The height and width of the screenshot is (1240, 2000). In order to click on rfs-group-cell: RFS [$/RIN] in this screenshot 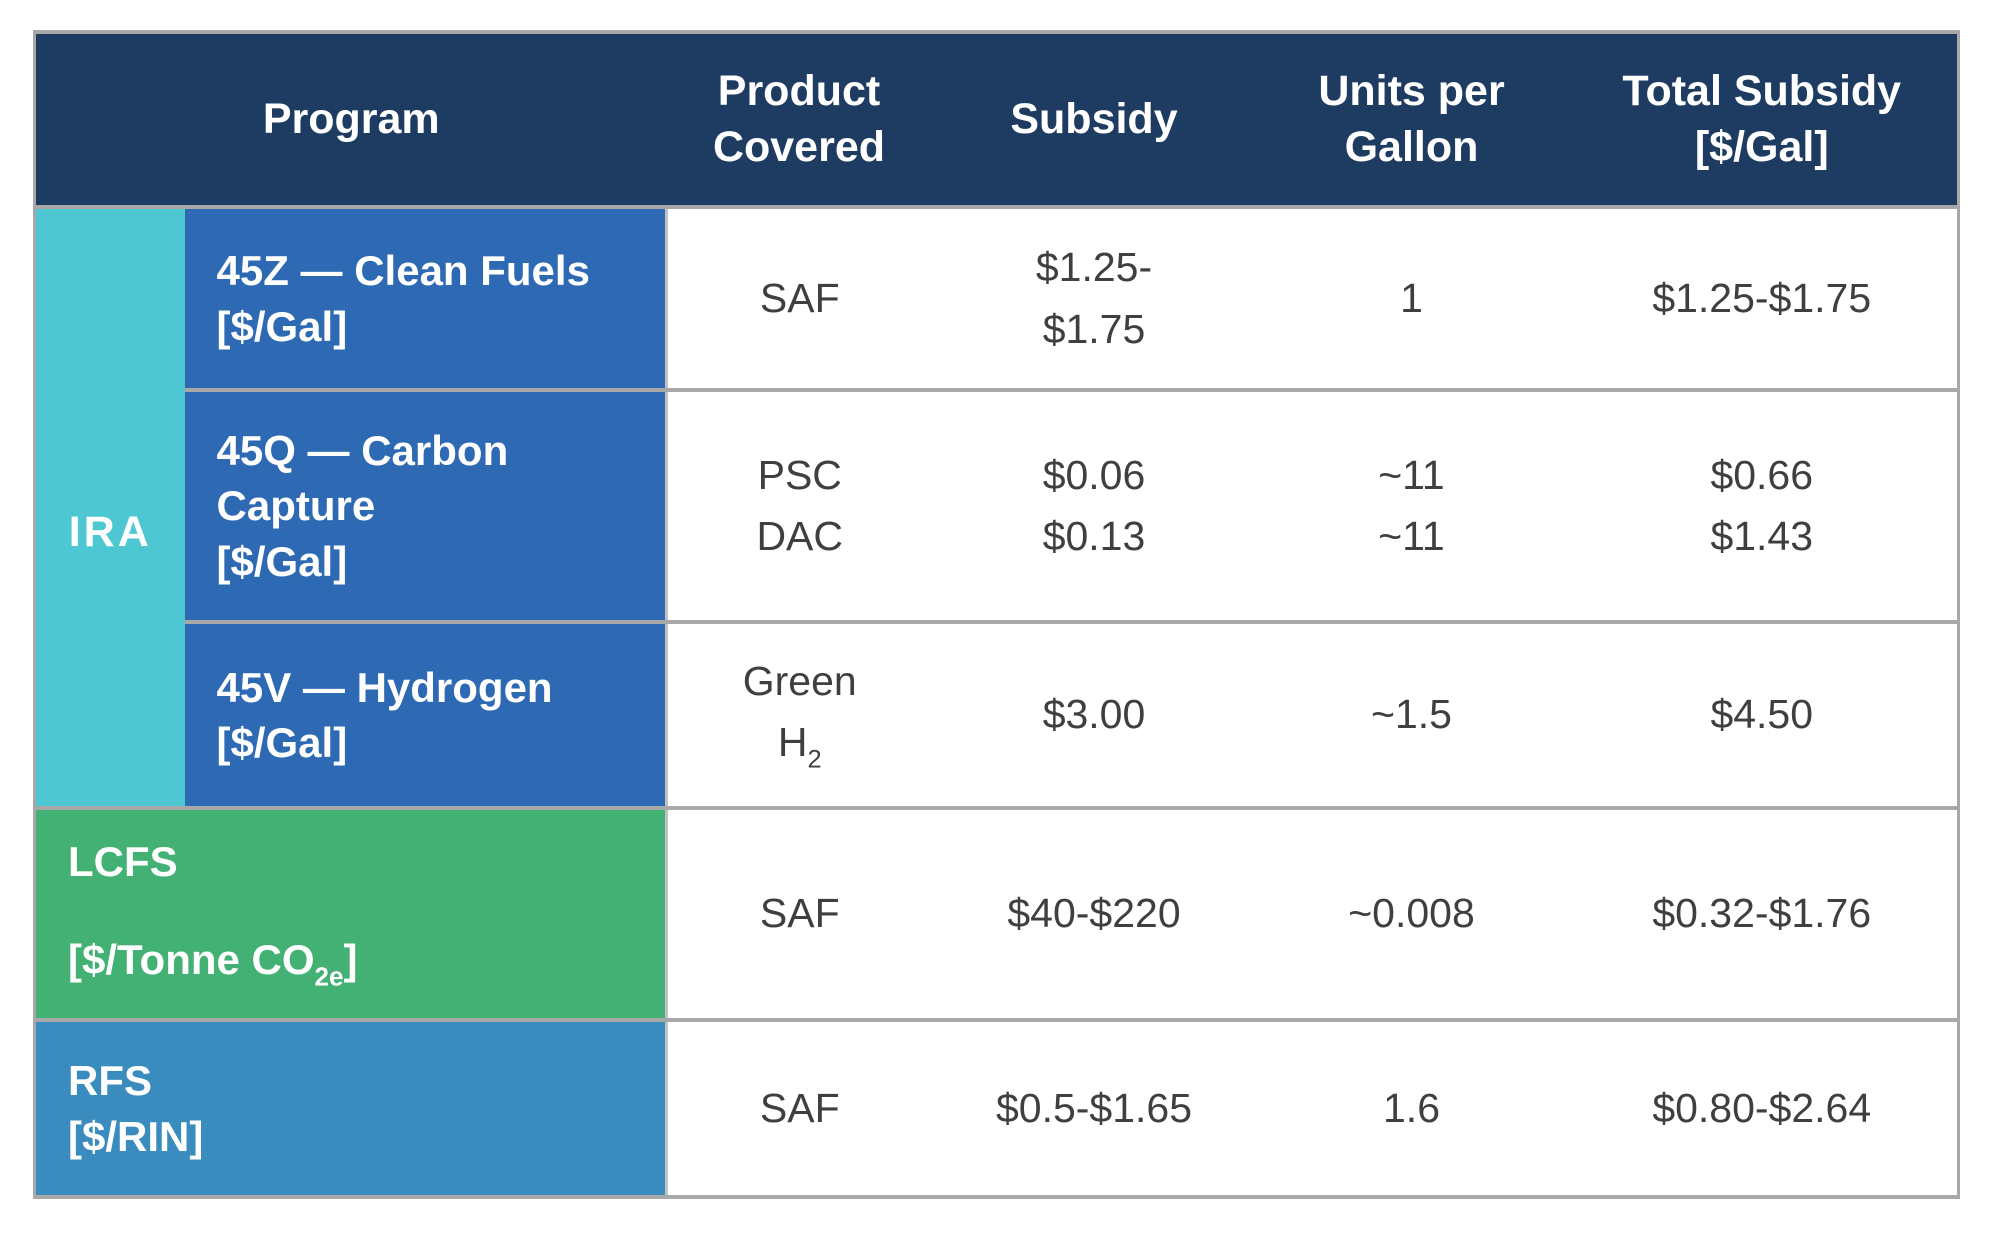, I will do `click(351, 1108)`.